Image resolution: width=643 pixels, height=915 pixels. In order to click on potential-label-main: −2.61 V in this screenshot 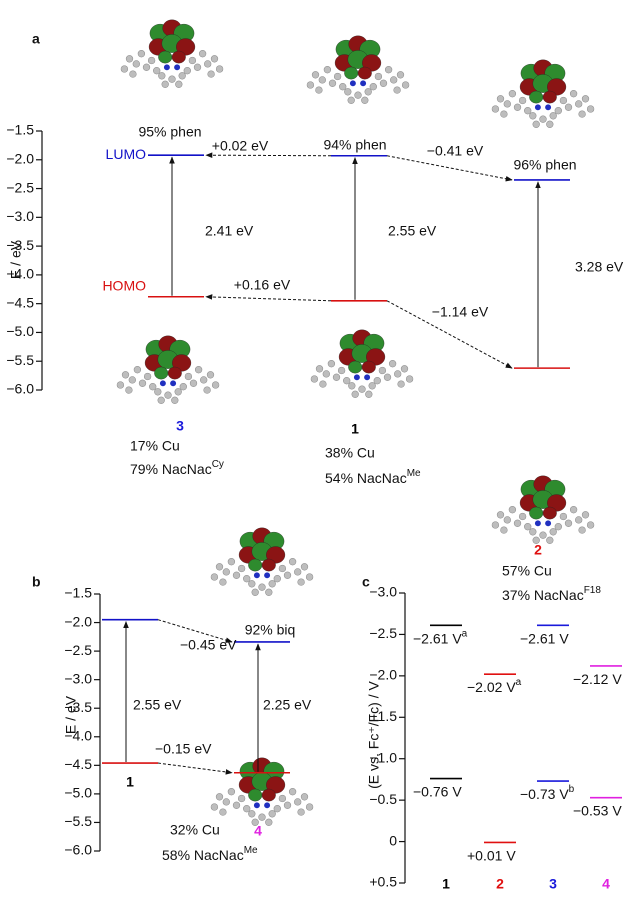, I will do `click(544, 638)`.